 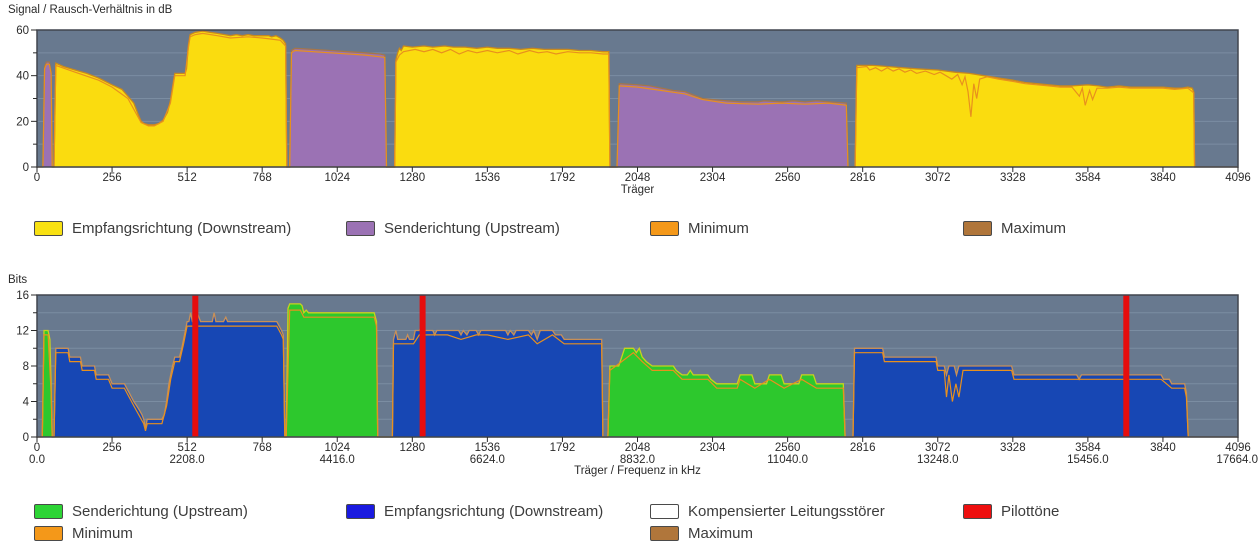 I want to click on freq-tick-label: 13248.0, so click(x=938, y=460).